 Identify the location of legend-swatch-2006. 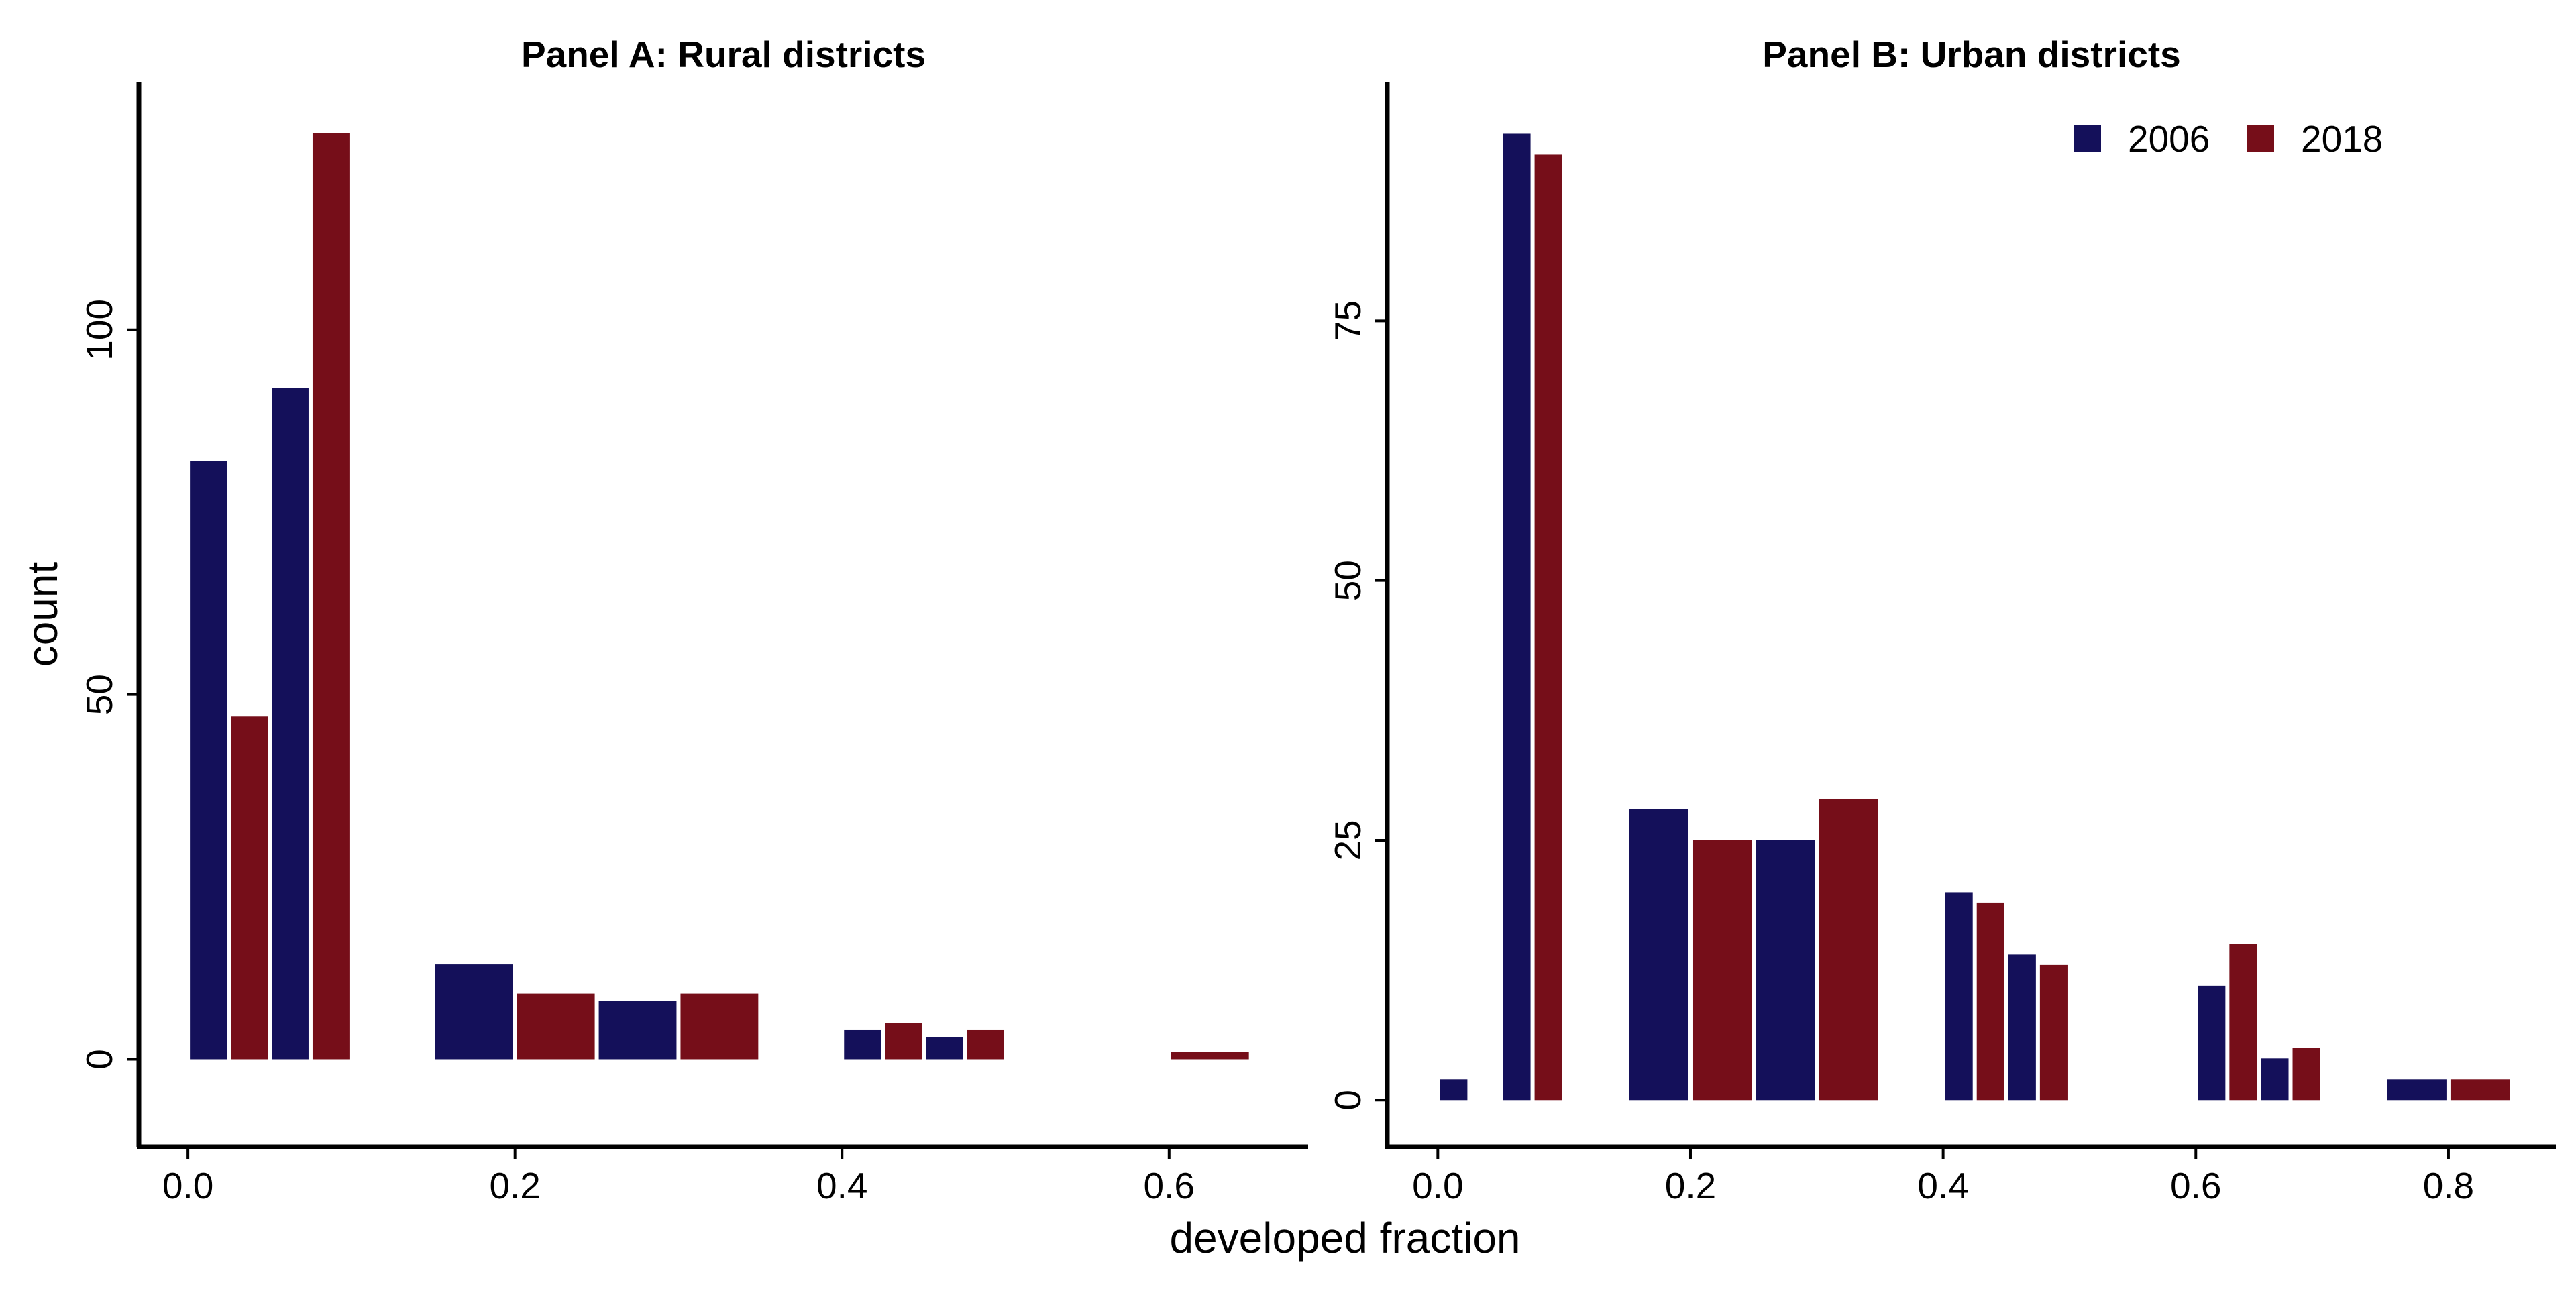
(2087, 138).